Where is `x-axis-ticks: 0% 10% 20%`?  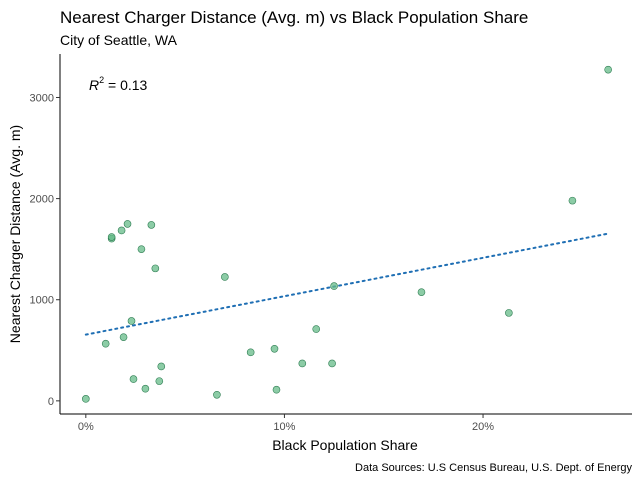
x-axis-ticks: 0% 10% 20% is located at coordinates (286, 423).